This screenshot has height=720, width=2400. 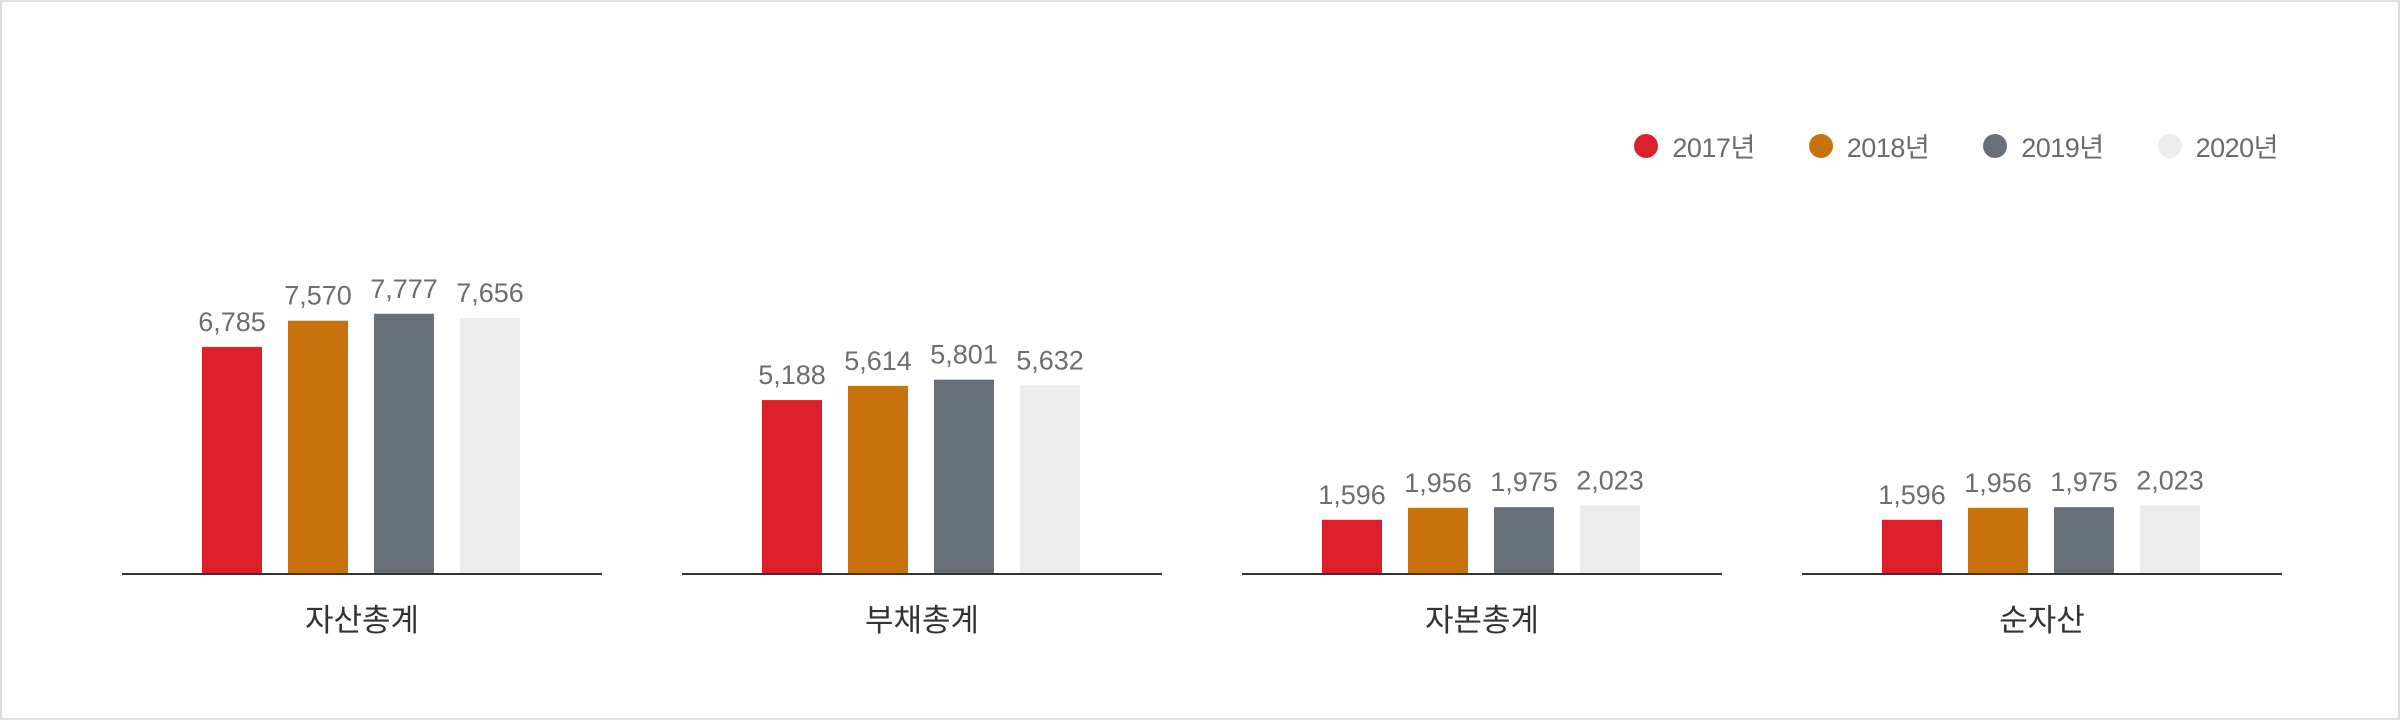 What do you see at coordinates (404, 289) in the screenshot?
I see `data-label: 7,777` at bounding box center [404, 289].